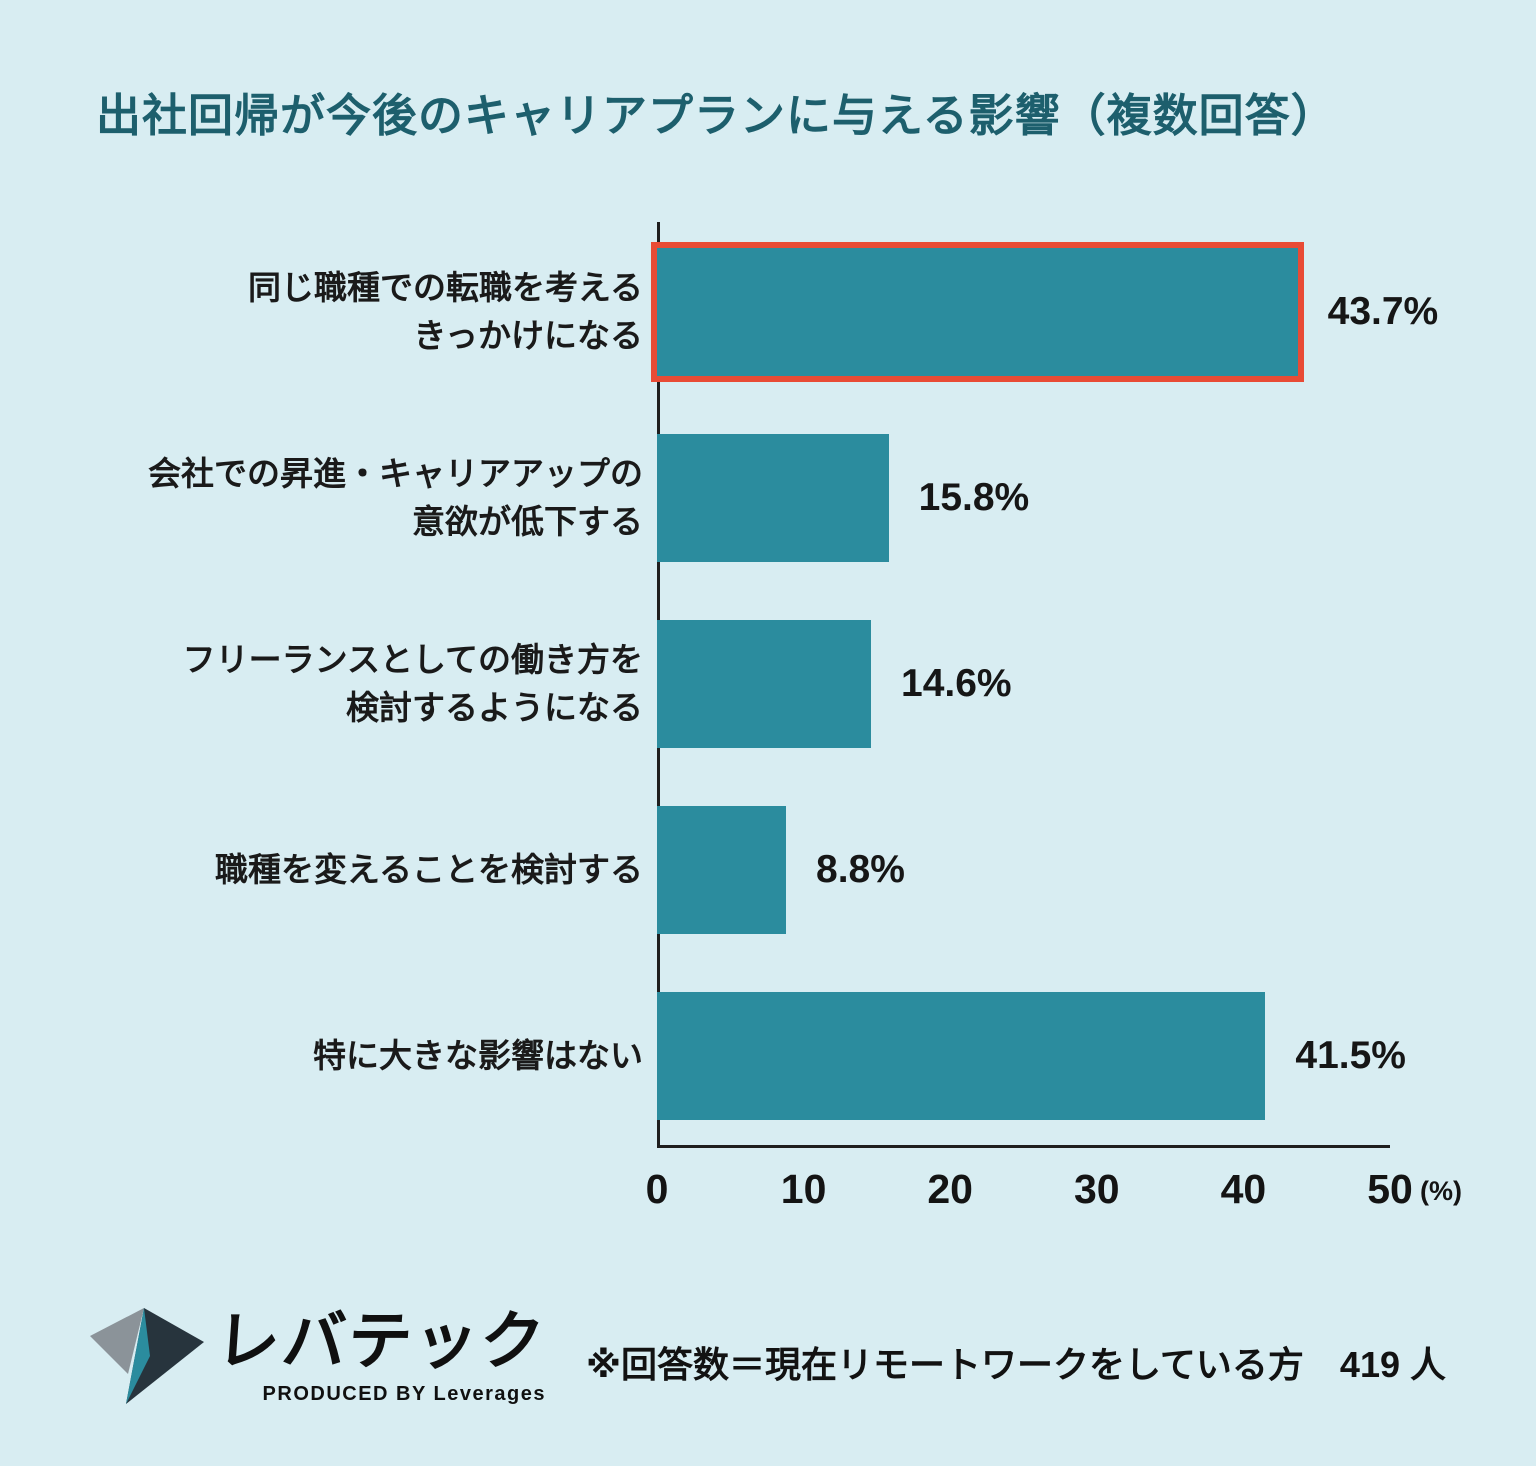 The height and width of the screenshot is (1466, 1536). Describe the element at coordinates (860, 870) in the screenshot. I see `bar-value-label: 8.8%` at that location.